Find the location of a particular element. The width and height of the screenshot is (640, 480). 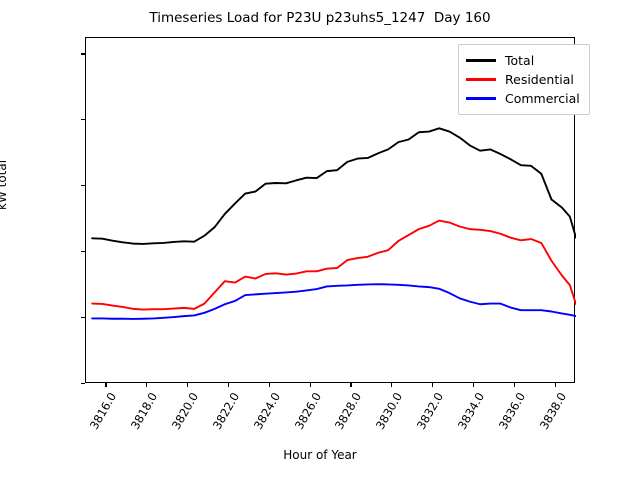

x-tick-label: 3838.0 is located at coordinates (552, 411).